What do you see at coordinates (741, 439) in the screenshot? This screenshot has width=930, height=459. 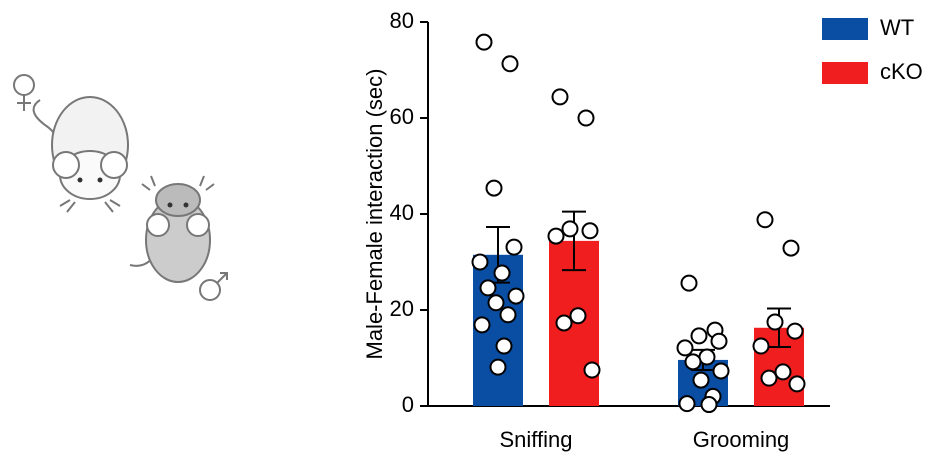 I see `x-tick-label: Grooming` at bounding box center [741, 439].